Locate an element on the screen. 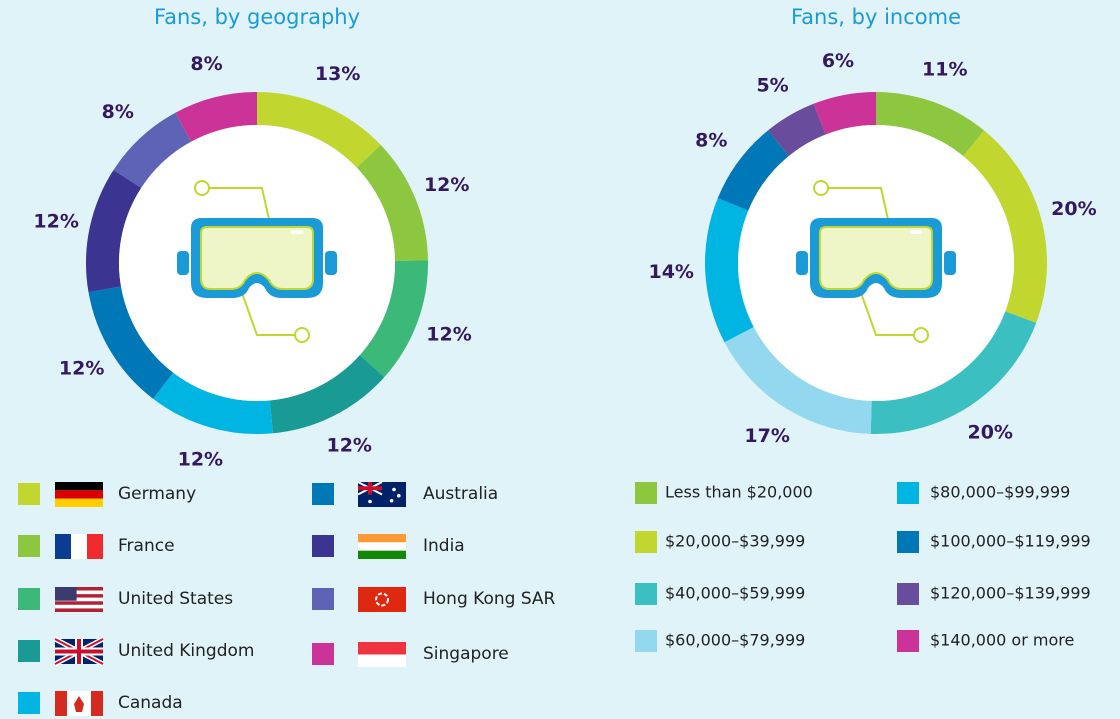  data-label: 13% is located at coordinates (337, 74).